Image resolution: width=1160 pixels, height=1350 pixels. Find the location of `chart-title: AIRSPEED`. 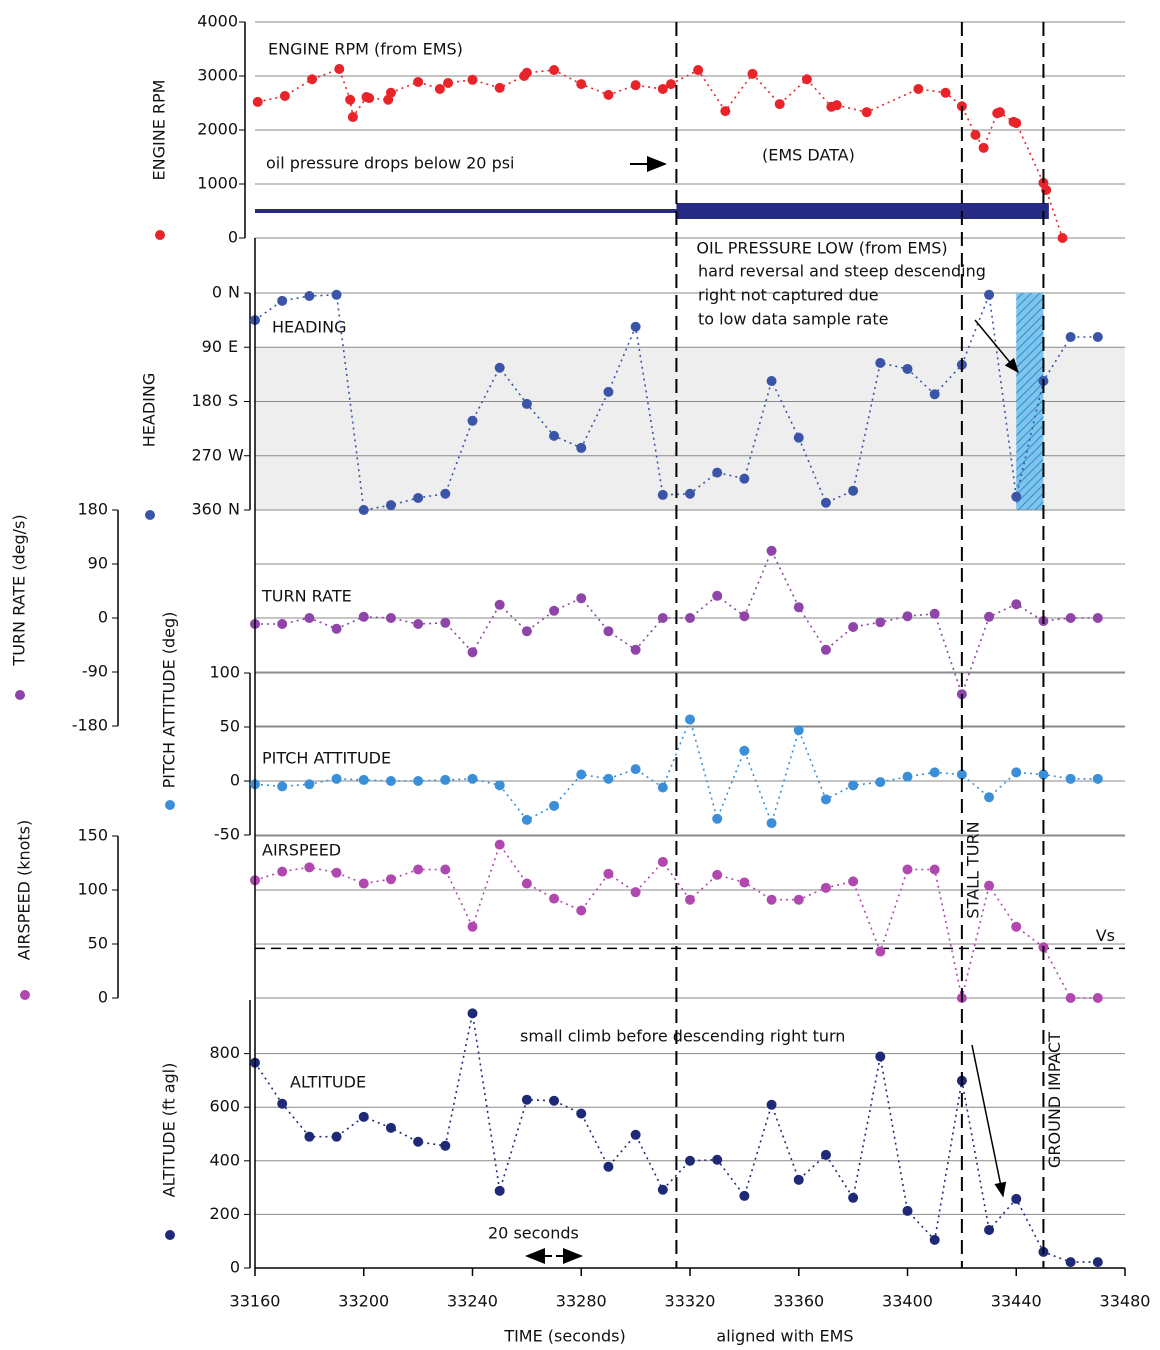

chart-title: AIRSPEED is located at coordinates (301, 850).